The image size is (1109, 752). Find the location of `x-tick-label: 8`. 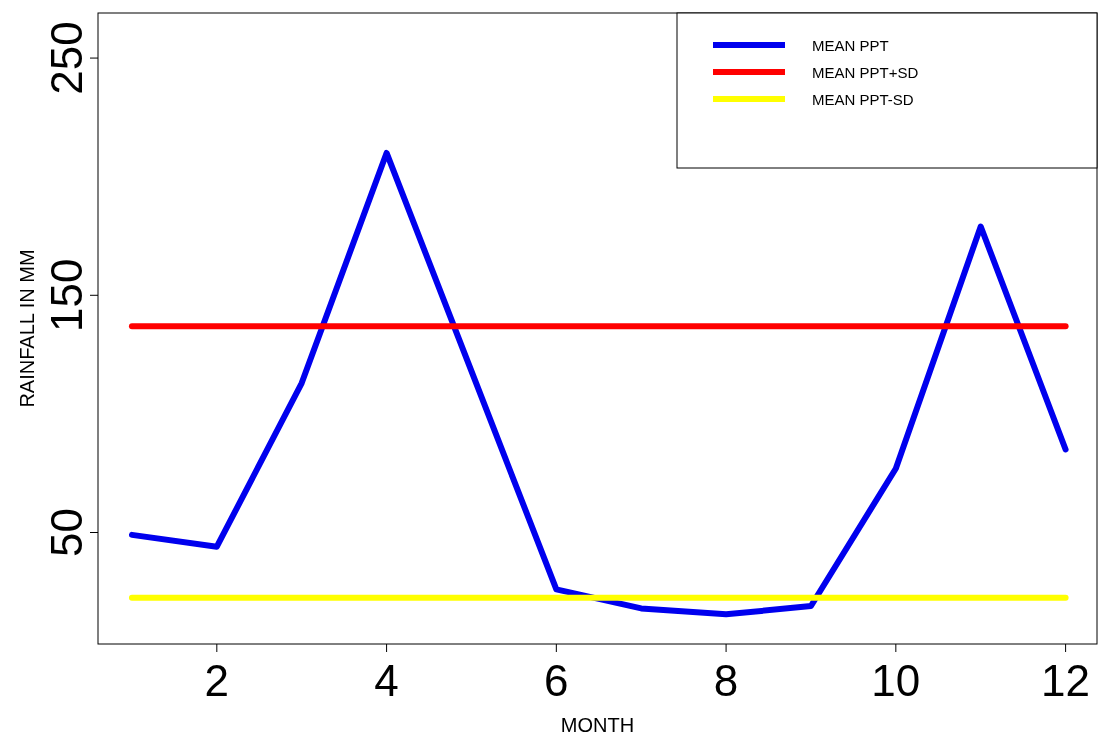

x-tick-label: 8 is located at coordinates (726, 680).